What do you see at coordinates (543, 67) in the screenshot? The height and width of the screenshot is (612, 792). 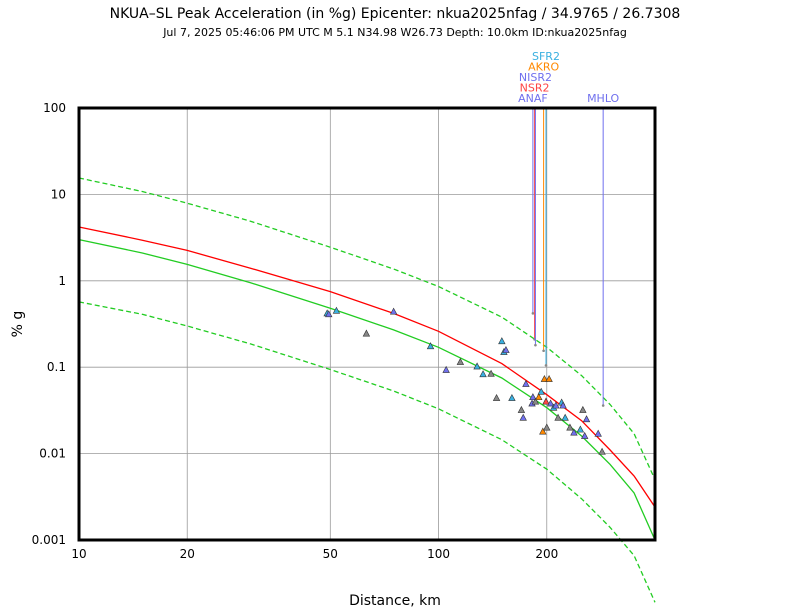 I see `station-label: AKRO` at bounding box center [543, 67].